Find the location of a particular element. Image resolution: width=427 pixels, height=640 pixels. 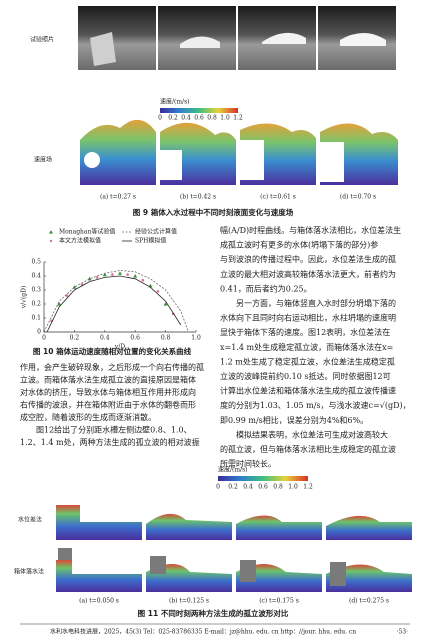

body-line: 立波。而箱体落水法生成孤立波的直接原因是箱体 is located at coordinates (108, 380).